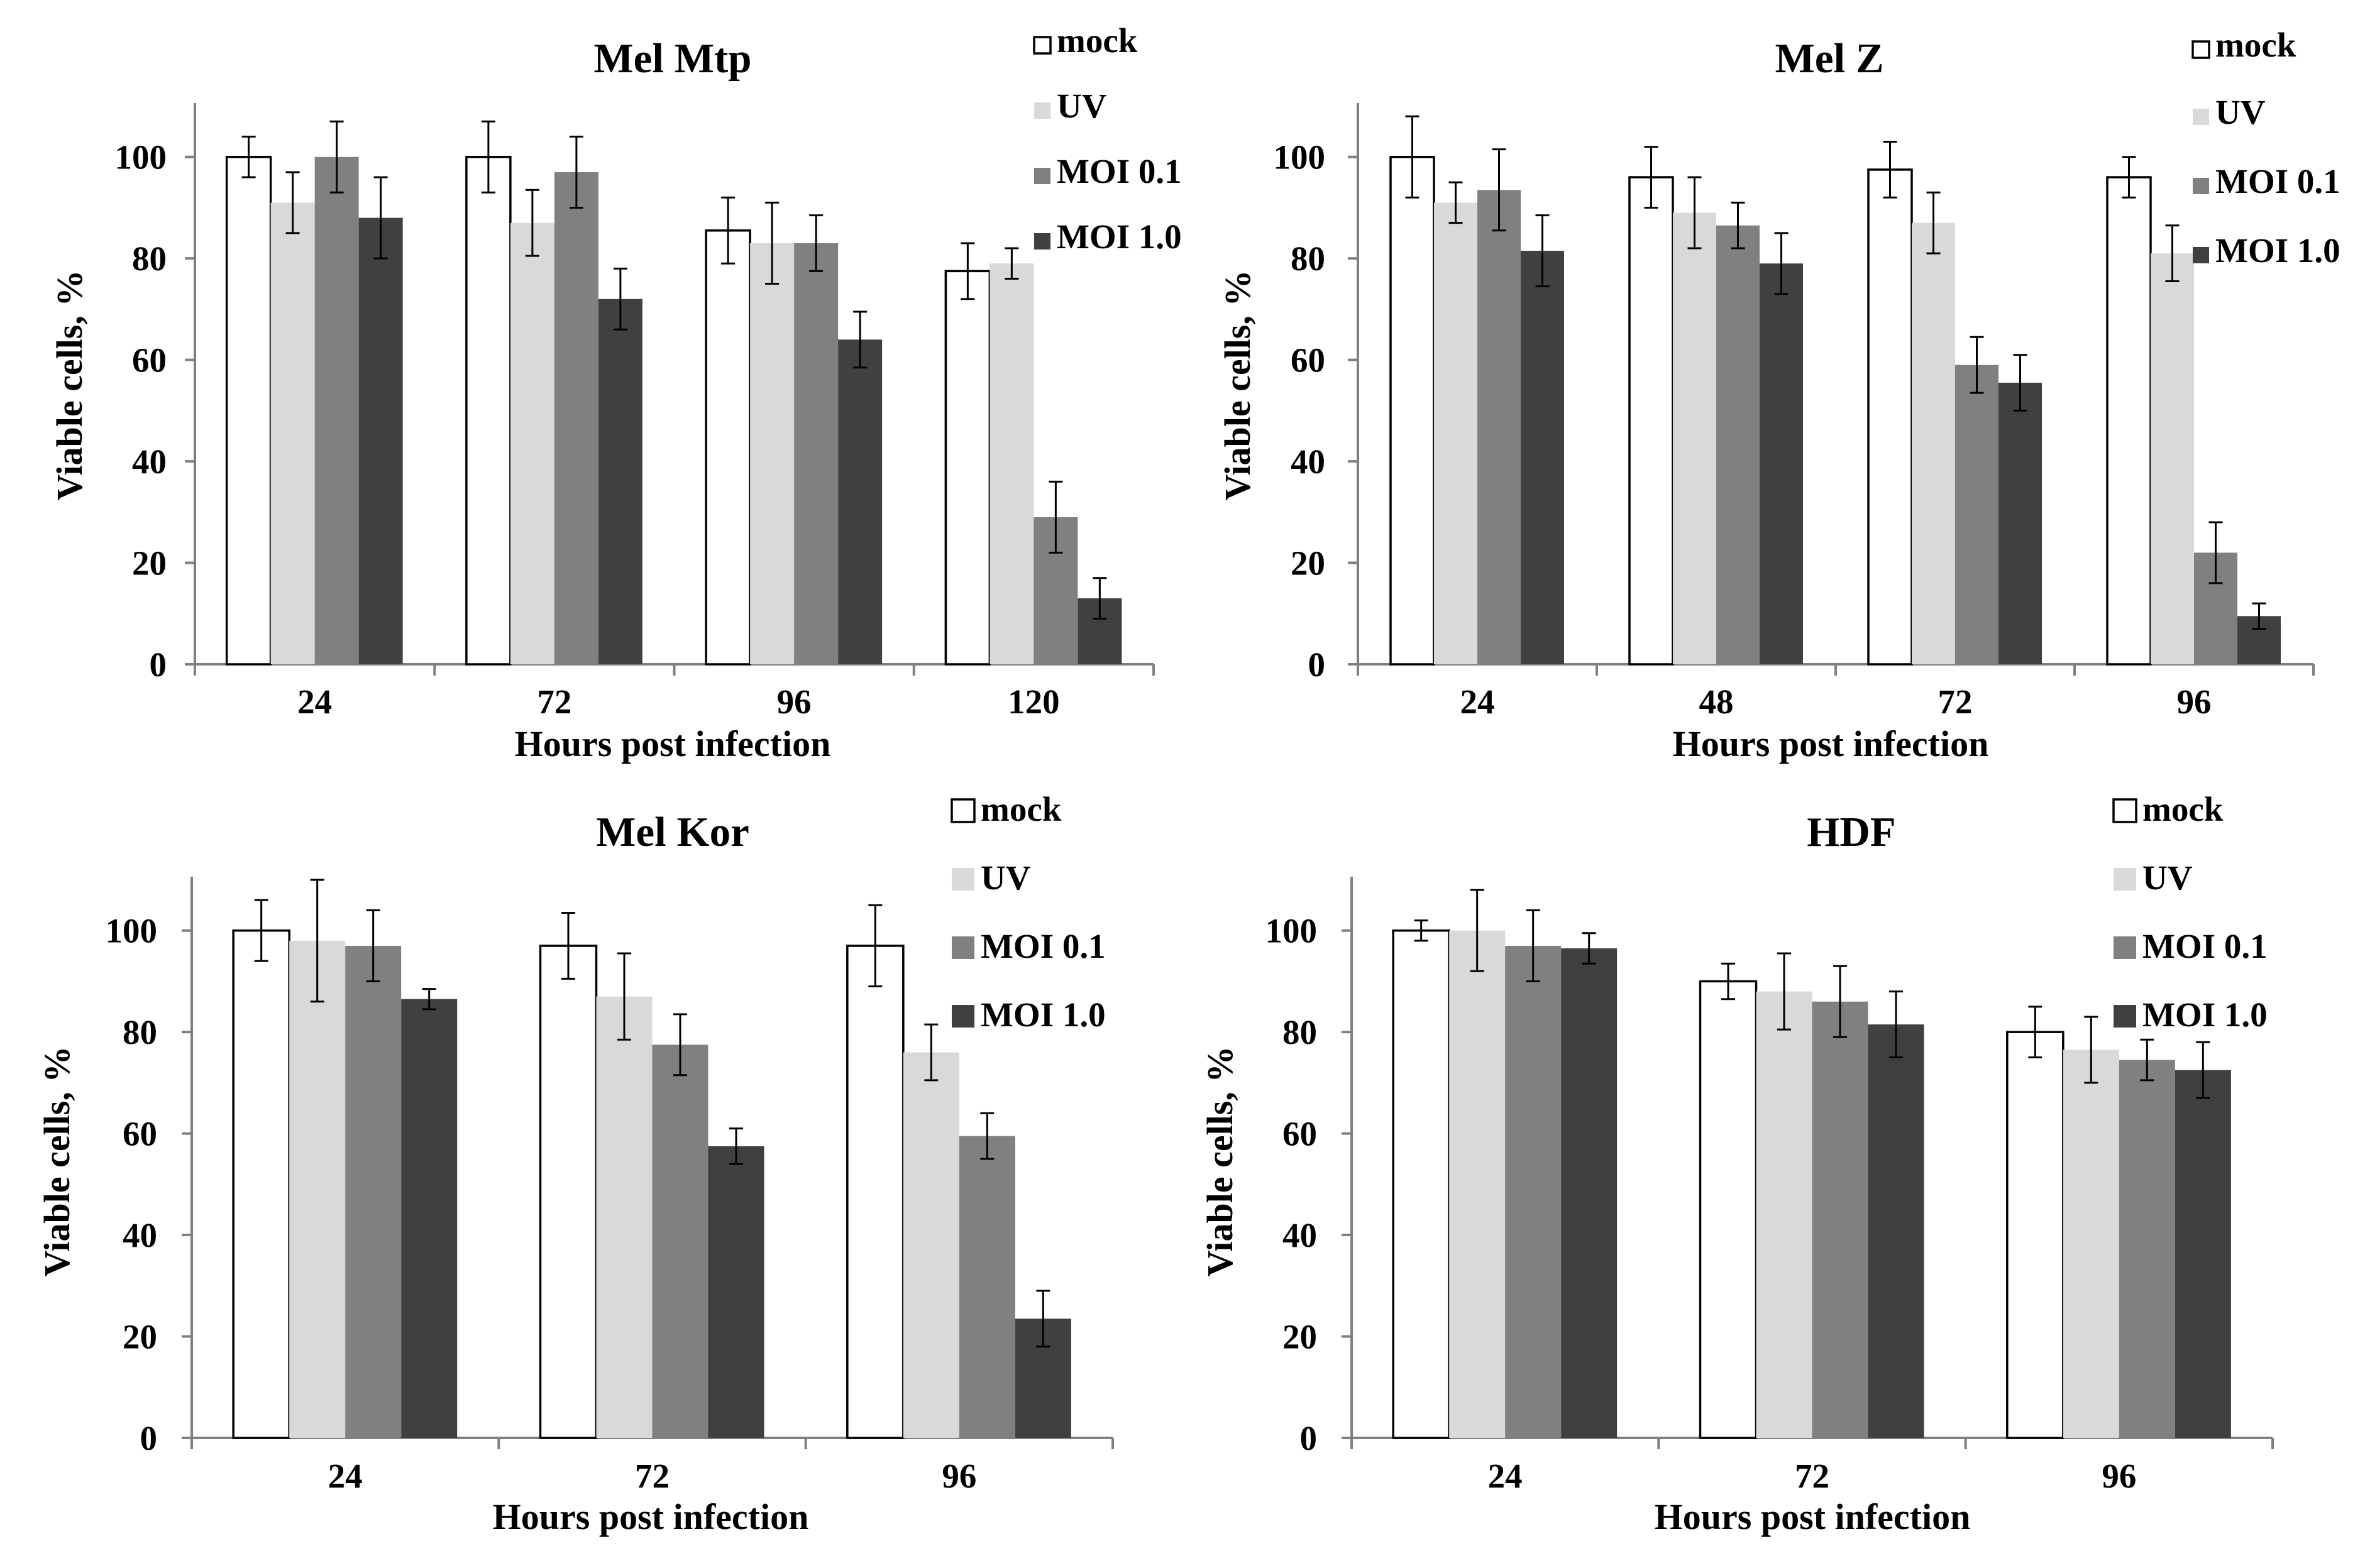  Describe the element at coordinates (1851, 832) in the screenshot. I see `chart-title: HDF` at that location.